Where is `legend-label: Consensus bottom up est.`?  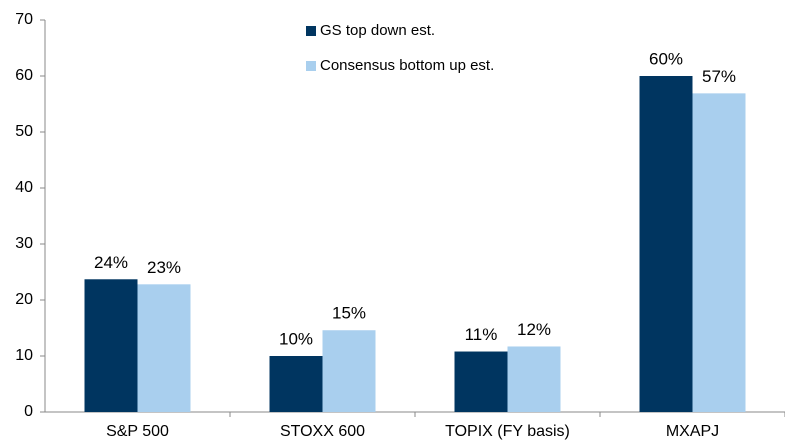 legend-label: Consensus bottom up est. is located at coordinates (407, 65).